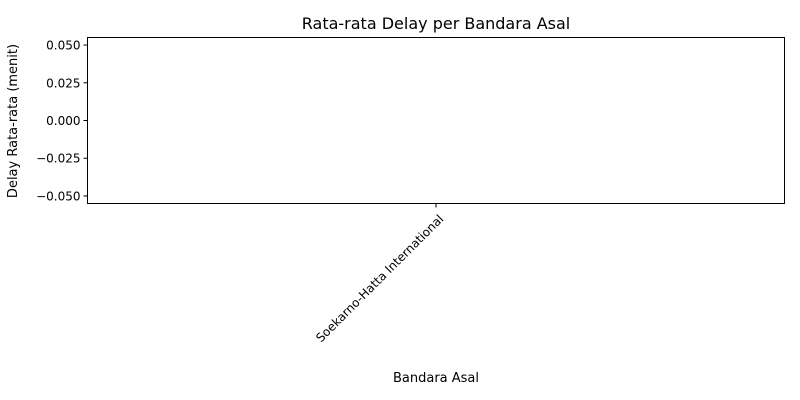 The image size is (800, 400). I want to click on y-axis-label: Delay Rata-rata (menit), so click(13, 121).